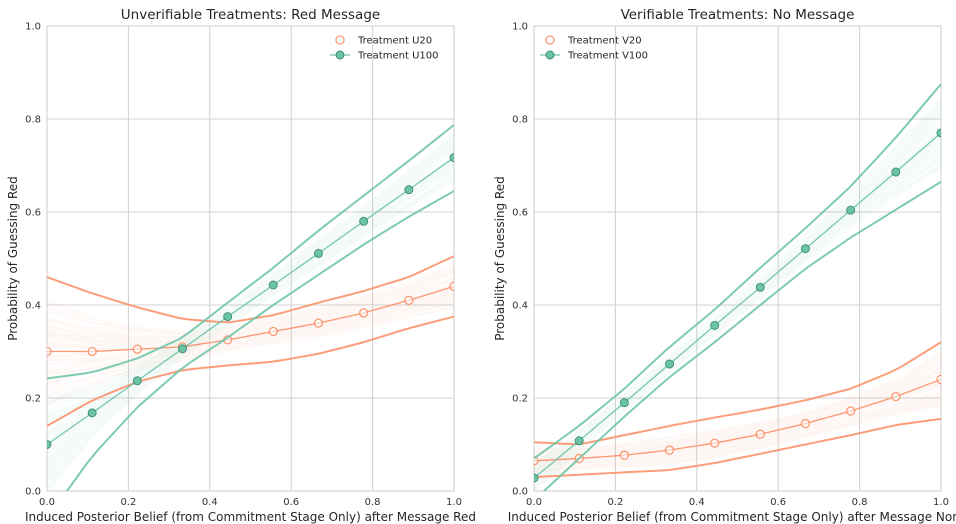 The height and width of the screenshot is (524, 956). Describe the element at coordinates (604, 41) in the screenshot. I see `legend-label: Treatment V20` at that location.